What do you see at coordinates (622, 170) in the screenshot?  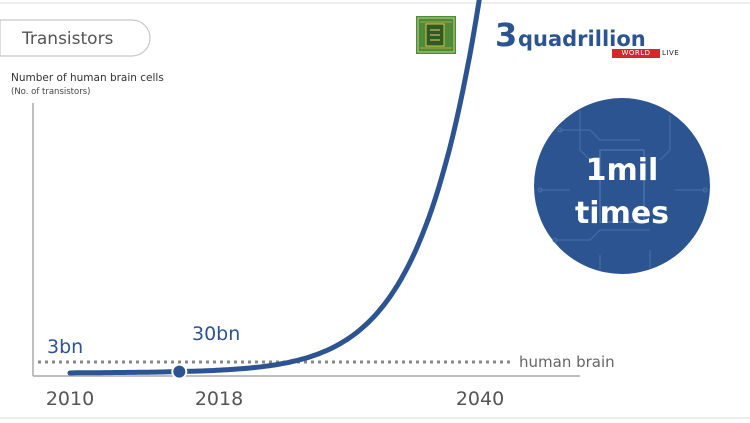 I see `badge-line1: 1mil` at bounding box center [622, 170].